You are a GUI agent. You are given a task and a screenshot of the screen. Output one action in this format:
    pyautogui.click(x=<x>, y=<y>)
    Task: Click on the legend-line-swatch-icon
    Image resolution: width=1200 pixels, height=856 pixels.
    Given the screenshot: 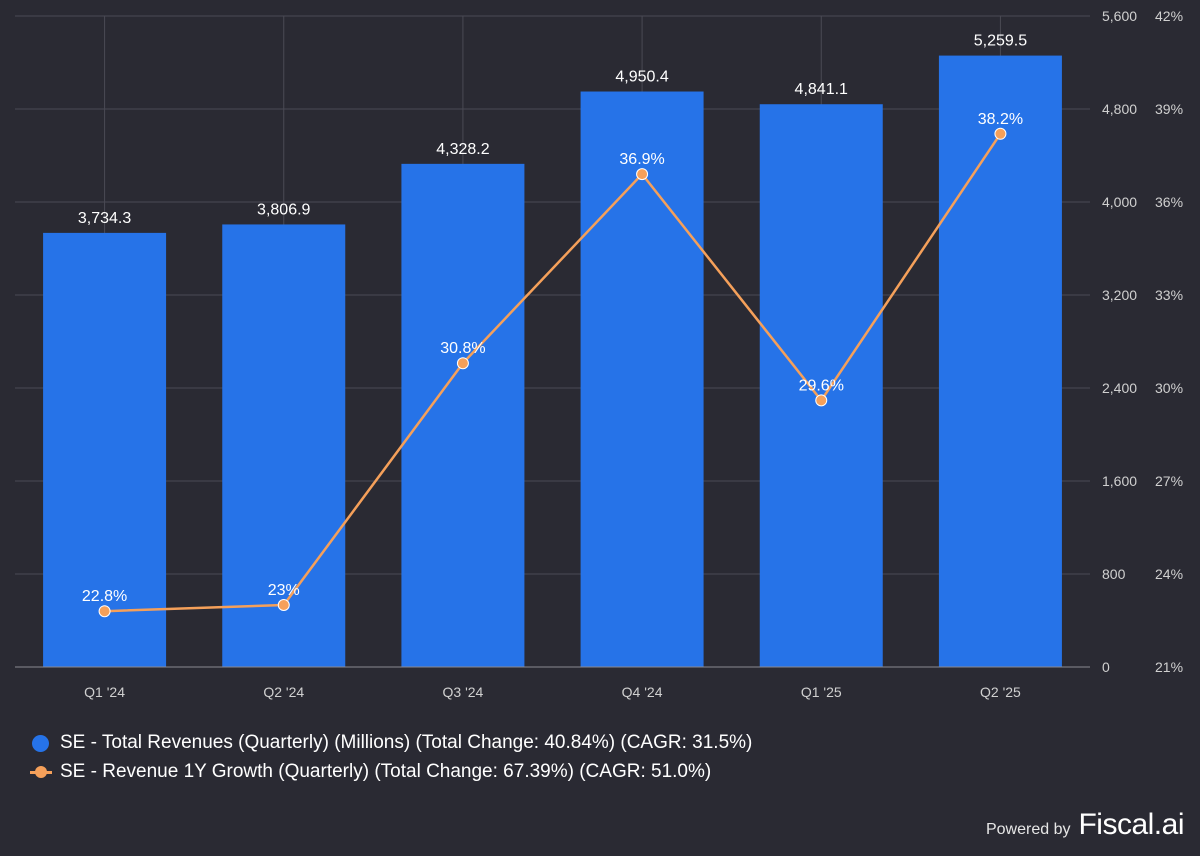 What is the action you would take?
    pyautogui.click(x=41, y=772)
    